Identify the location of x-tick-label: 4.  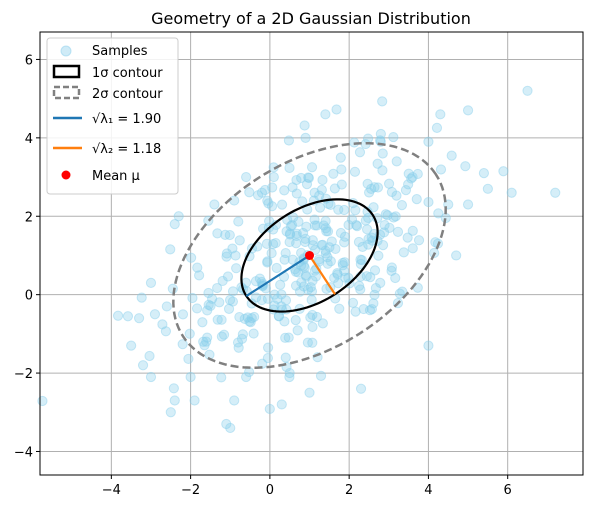
(428, 490).